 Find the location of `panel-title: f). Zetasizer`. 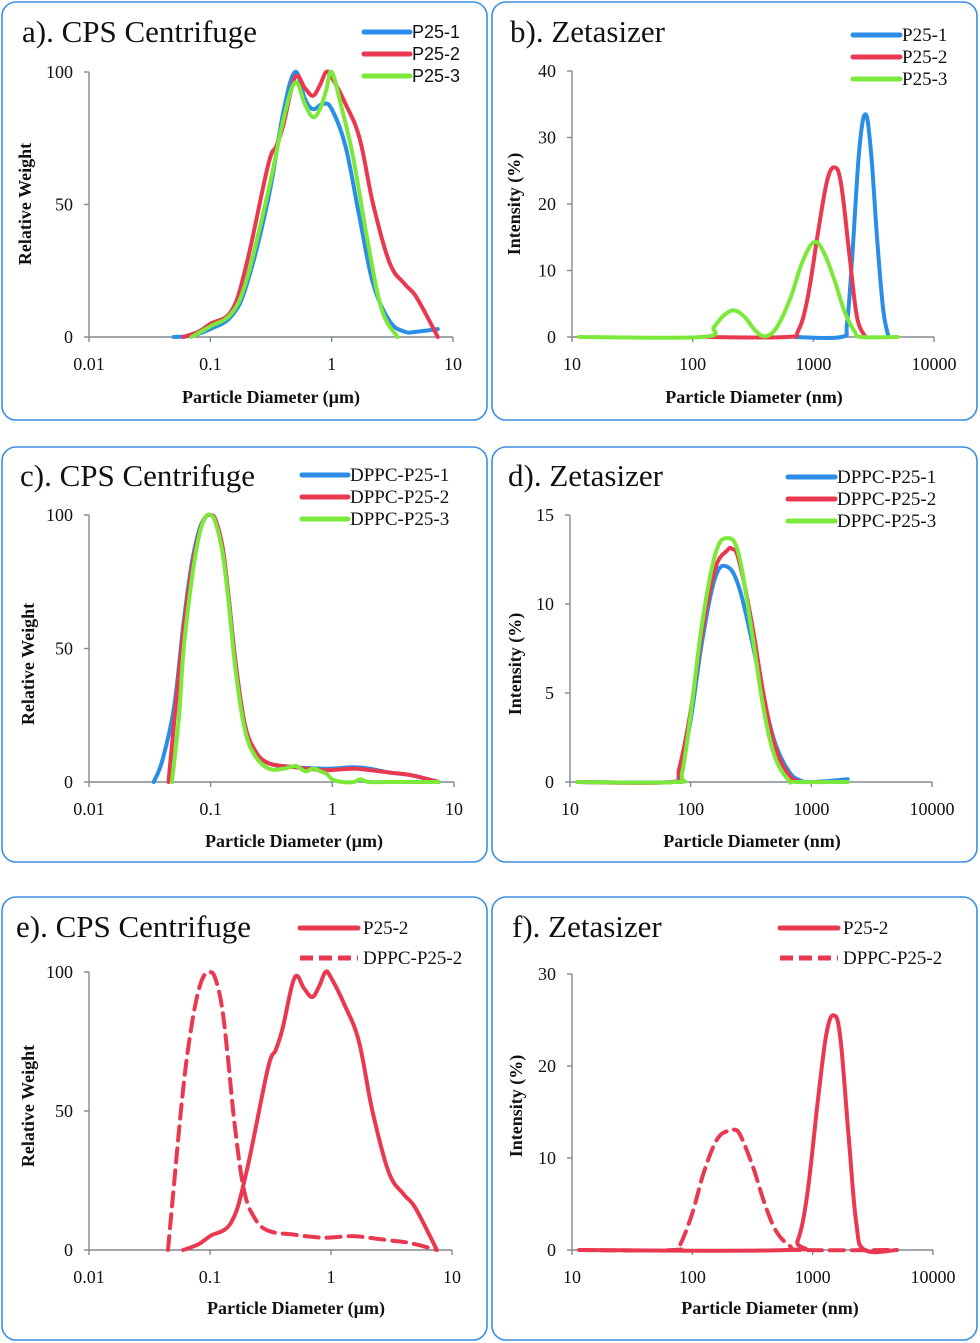

panel-title: f). Zetasizer is located at coordinates (587, 926).